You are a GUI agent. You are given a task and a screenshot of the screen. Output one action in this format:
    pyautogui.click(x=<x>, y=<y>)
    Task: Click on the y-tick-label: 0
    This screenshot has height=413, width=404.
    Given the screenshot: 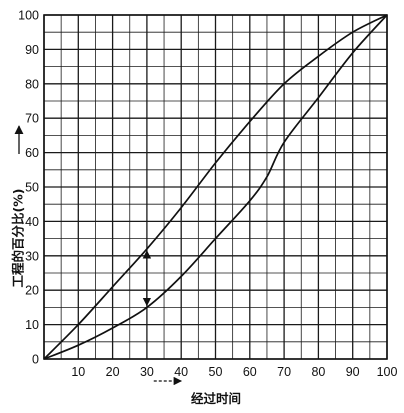 What is the action you would take?
    pyautogui.click(x=35, y=360)
    